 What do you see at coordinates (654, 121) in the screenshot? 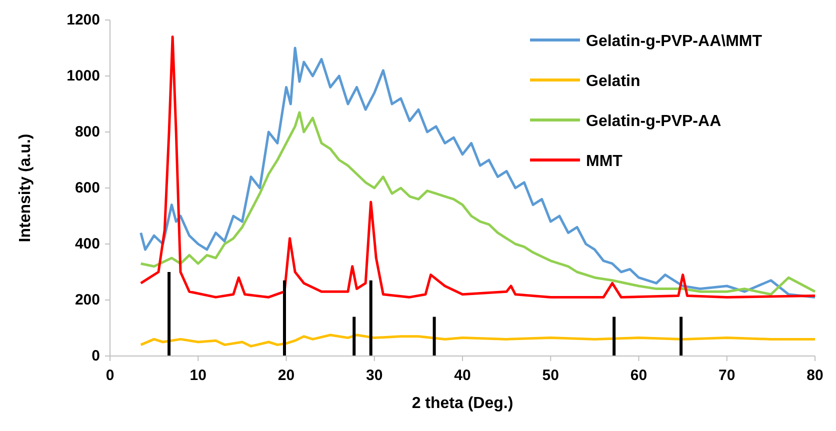
I see `legend-label: Gelatin-g-PVP-AA` at bounding box center [654, 121].